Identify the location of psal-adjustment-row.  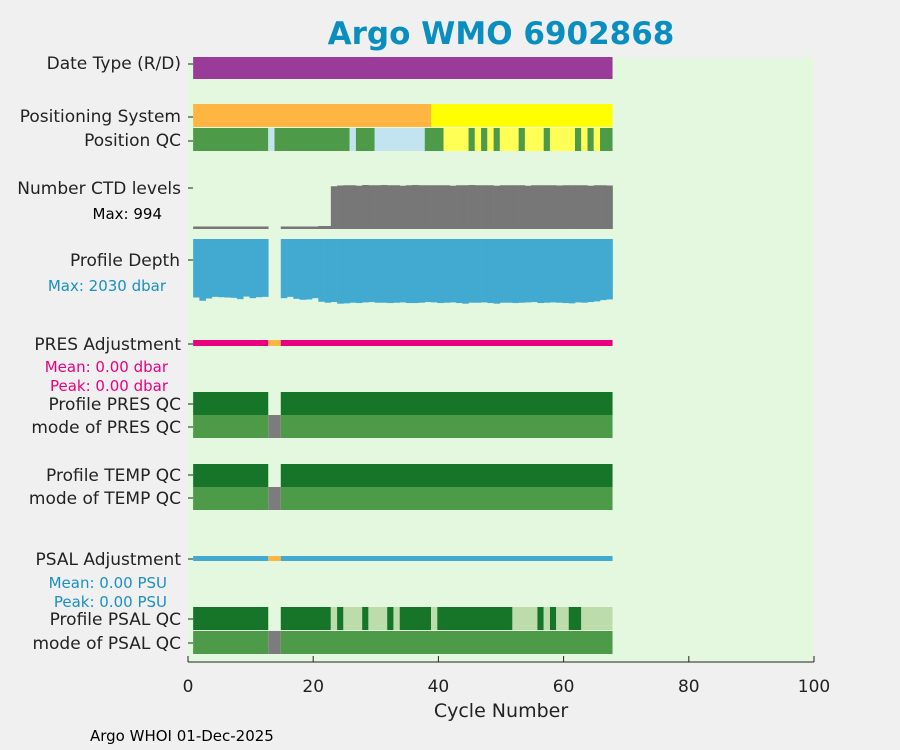
(403, 558).